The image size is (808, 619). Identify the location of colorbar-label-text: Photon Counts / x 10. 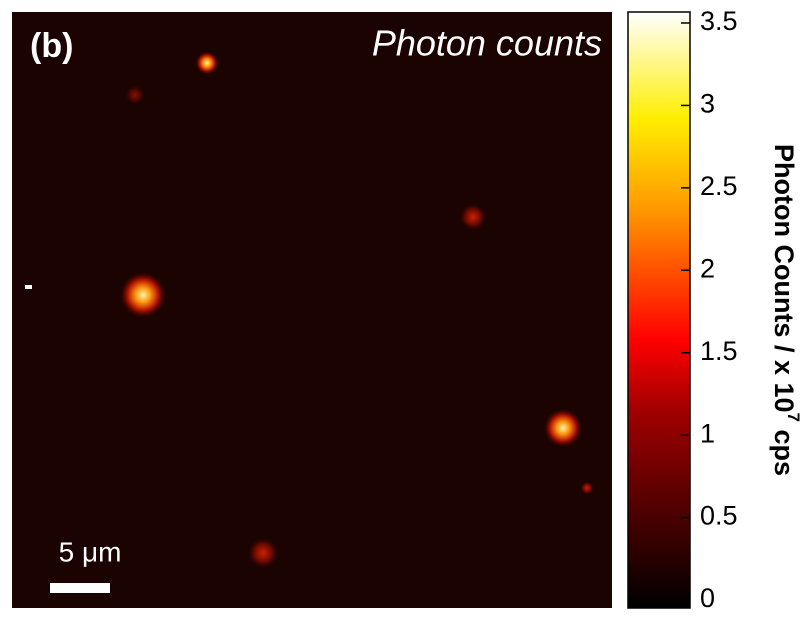
(784, 278).